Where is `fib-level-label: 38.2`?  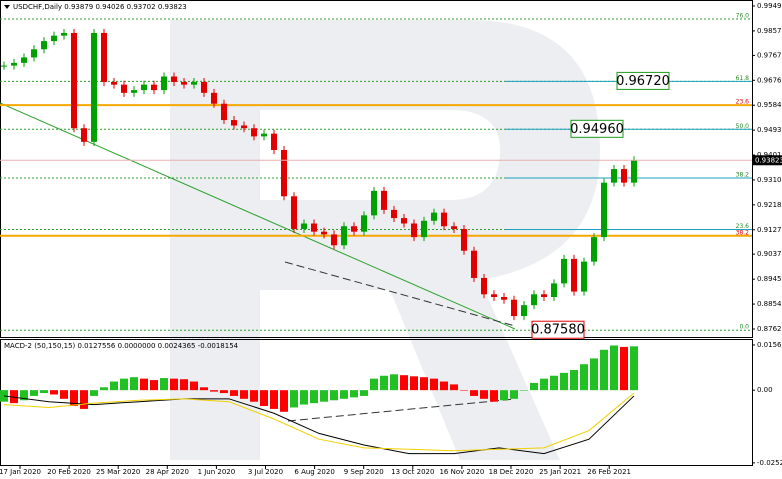 fib-level-label: 38.2 is located at coordinates (743, 175).